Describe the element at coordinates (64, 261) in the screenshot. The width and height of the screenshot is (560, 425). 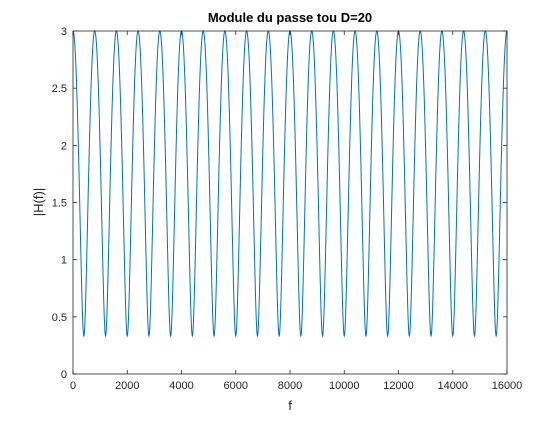
I see `y-tick-label: 1` at that location.